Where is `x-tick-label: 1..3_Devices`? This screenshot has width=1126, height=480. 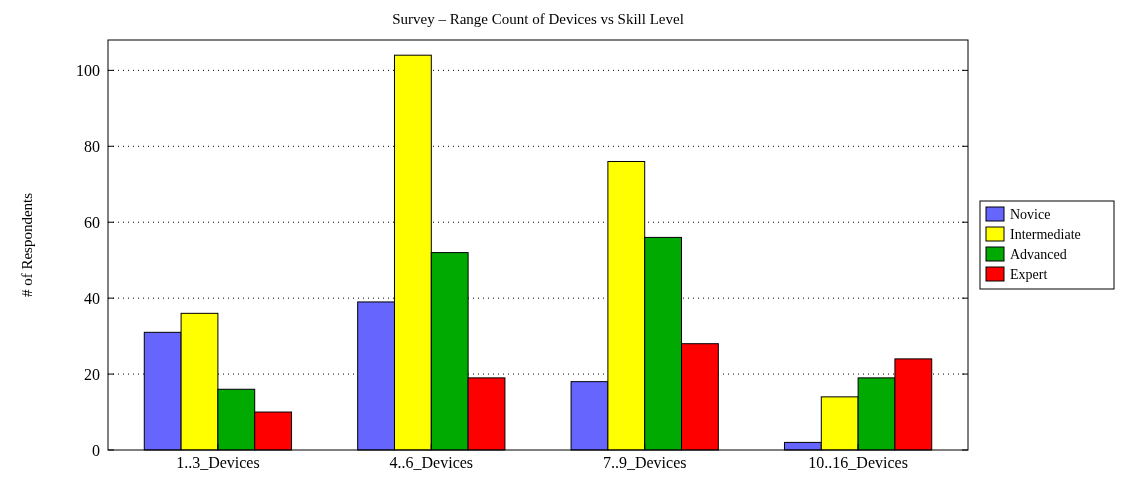 x-tick-label: 1..3_Devices is located at coordinates (218, 462).